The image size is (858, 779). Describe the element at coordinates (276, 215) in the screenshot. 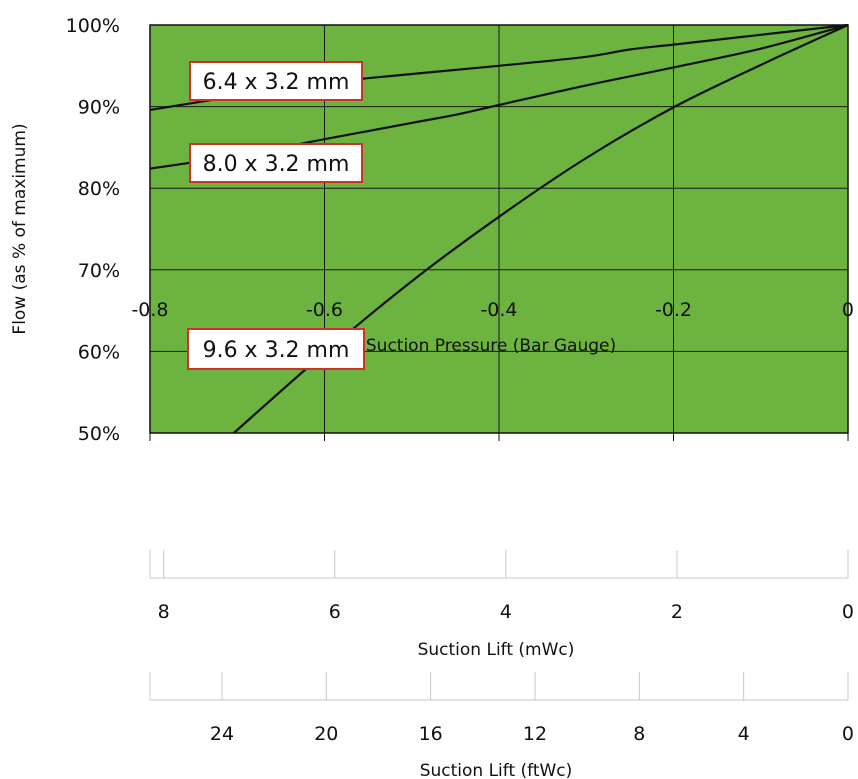

I see `curve-labels: 6.4 x 3.2 mm 8.0 x 3.2 mm 9.6 x 3.2 mm` at that location.